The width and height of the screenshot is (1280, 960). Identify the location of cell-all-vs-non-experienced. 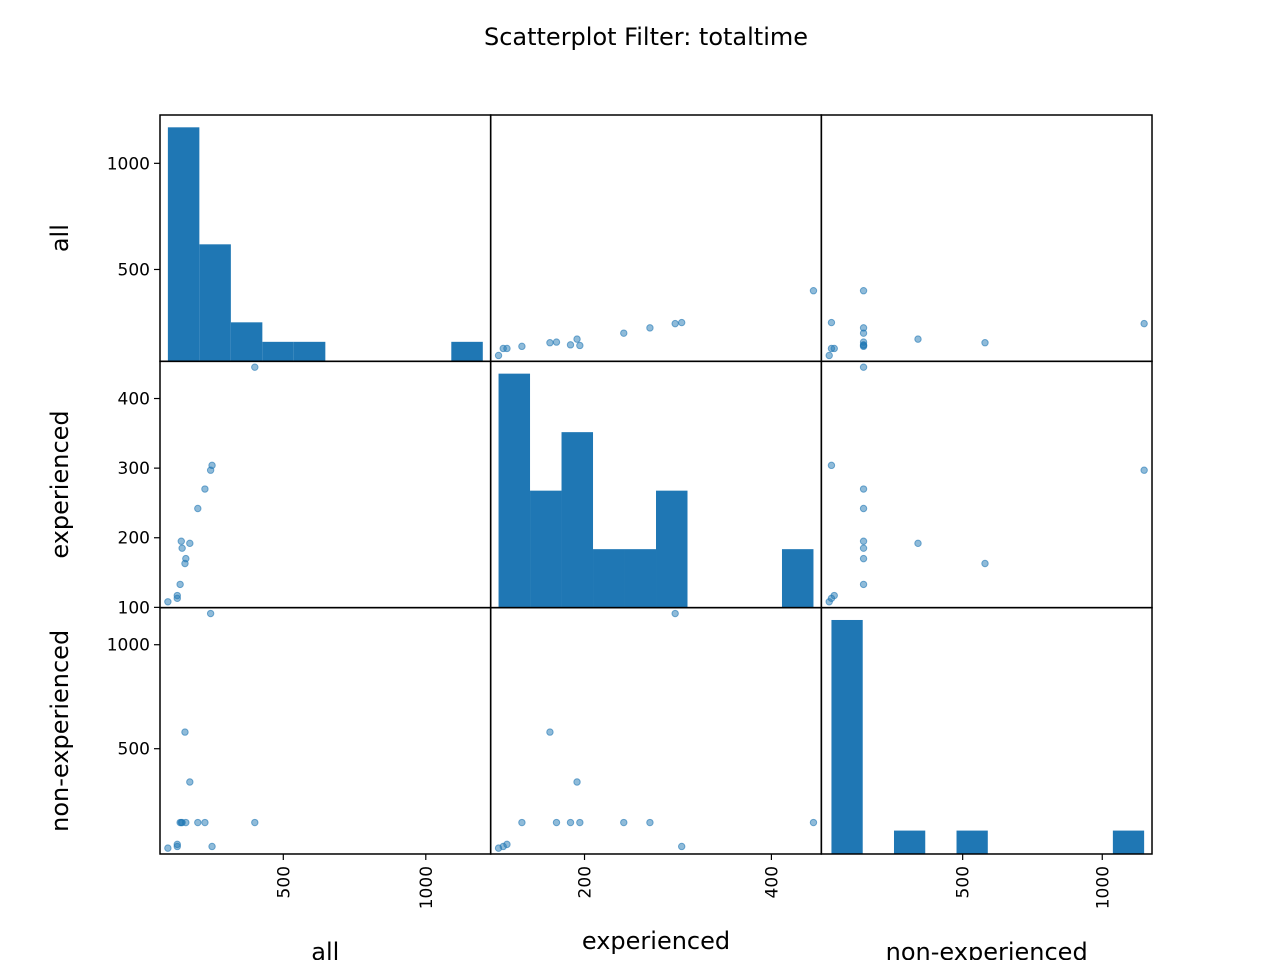
(986, 323).